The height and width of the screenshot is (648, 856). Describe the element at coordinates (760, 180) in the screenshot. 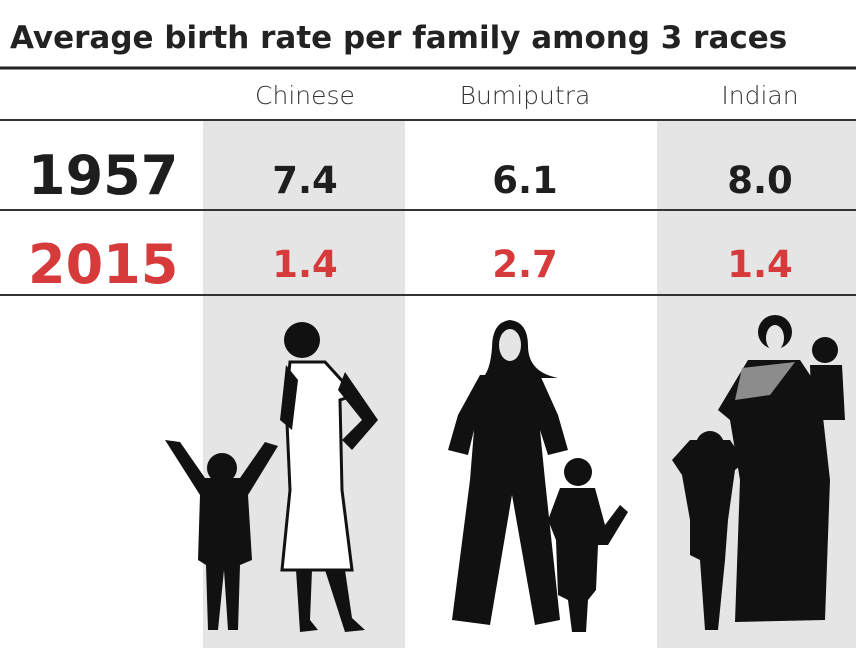

I see `cell: 8.0` at that location.